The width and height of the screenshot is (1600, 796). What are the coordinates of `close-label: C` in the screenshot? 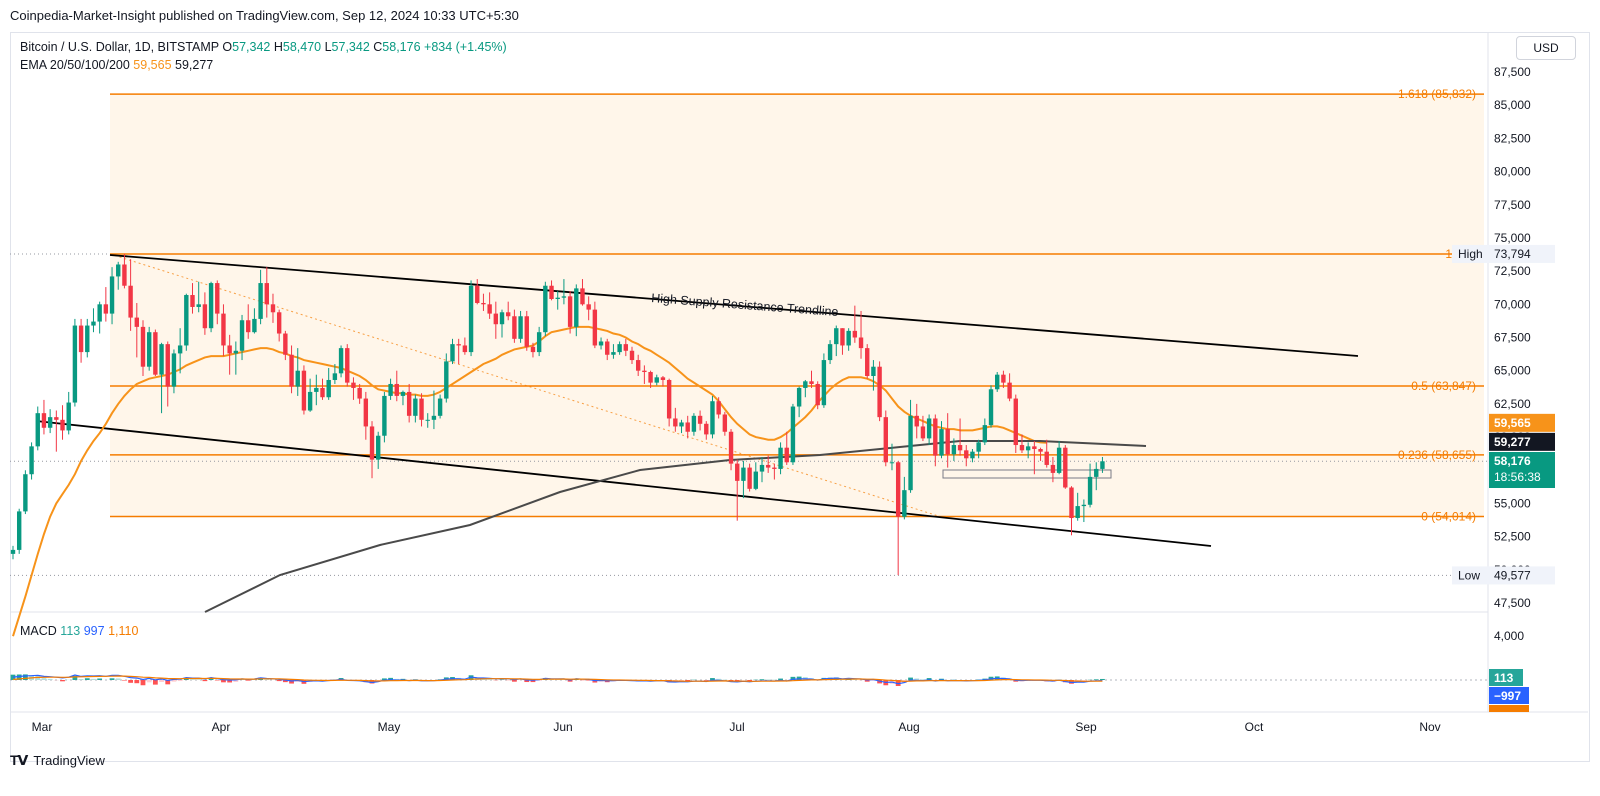 It's located at (378, 47).